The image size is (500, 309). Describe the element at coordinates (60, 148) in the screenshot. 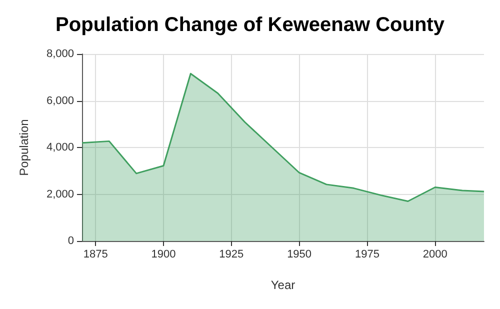

I see `y-tick-label: 4,000` at that location.